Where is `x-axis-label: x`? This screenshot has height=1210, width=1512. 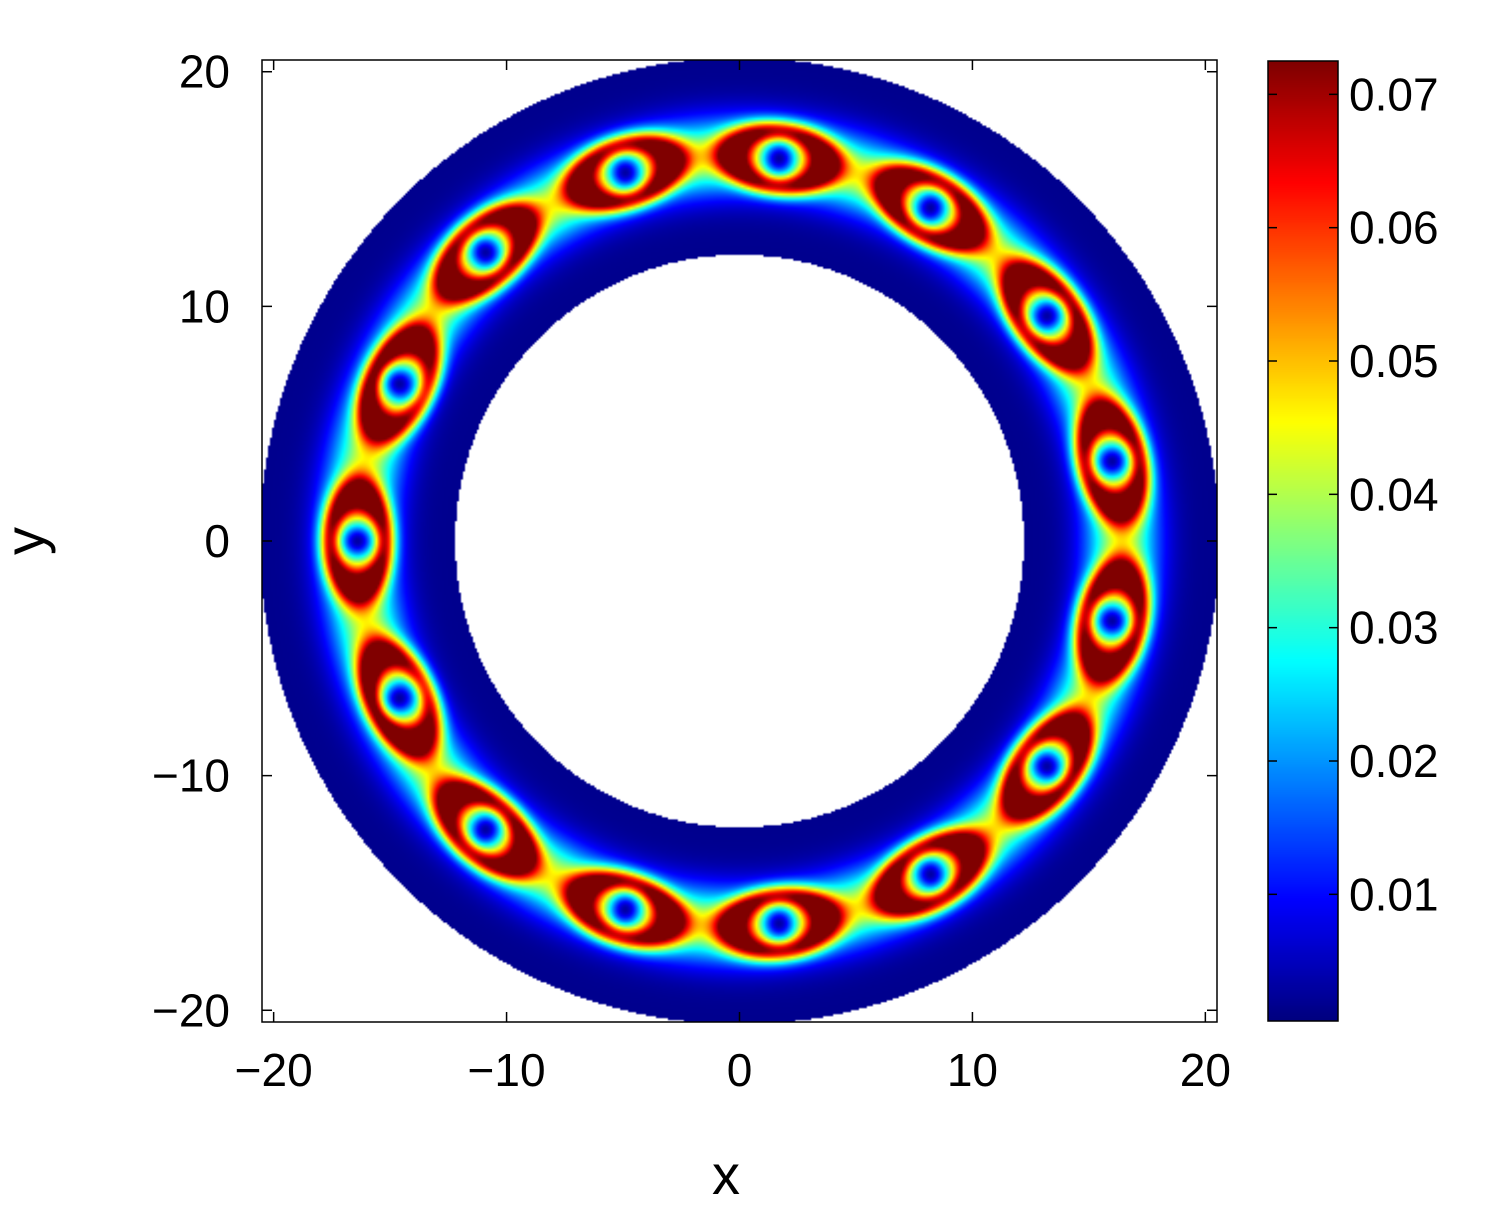 x-axis-label: x is located at coordinates (726, 1174).